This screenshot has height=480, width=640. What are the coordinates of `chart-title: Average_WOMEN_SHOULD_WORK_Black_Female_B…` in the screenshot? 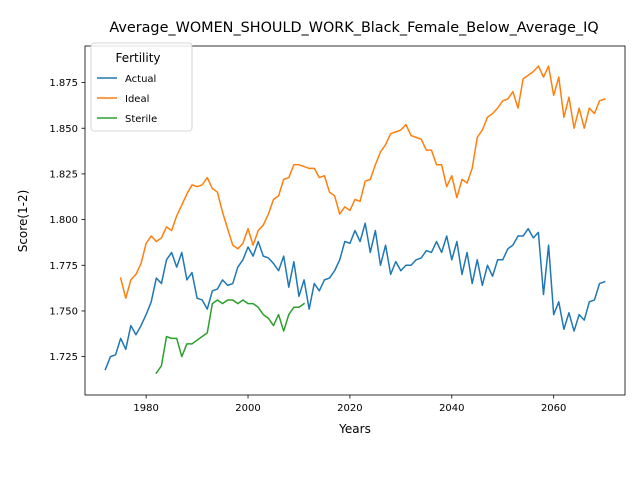 It's located at (353, 28).